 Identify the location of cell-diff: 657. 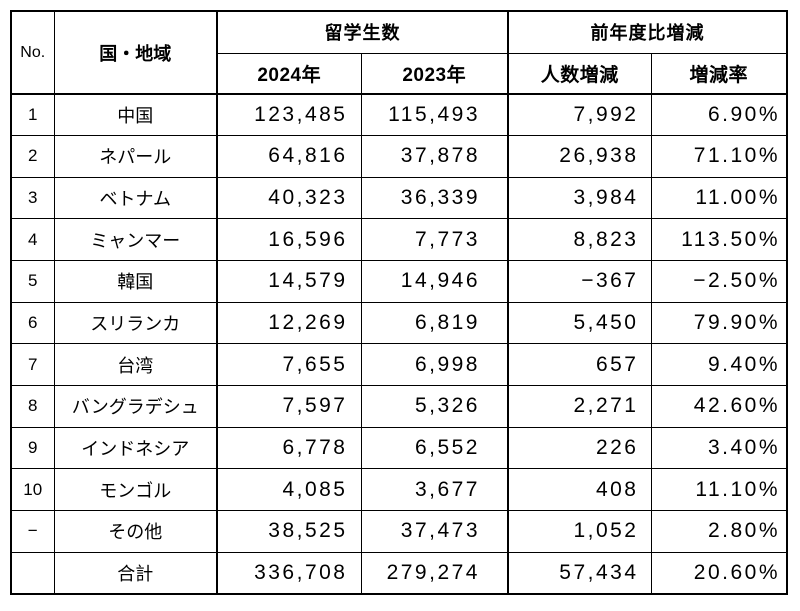
(579, 364).